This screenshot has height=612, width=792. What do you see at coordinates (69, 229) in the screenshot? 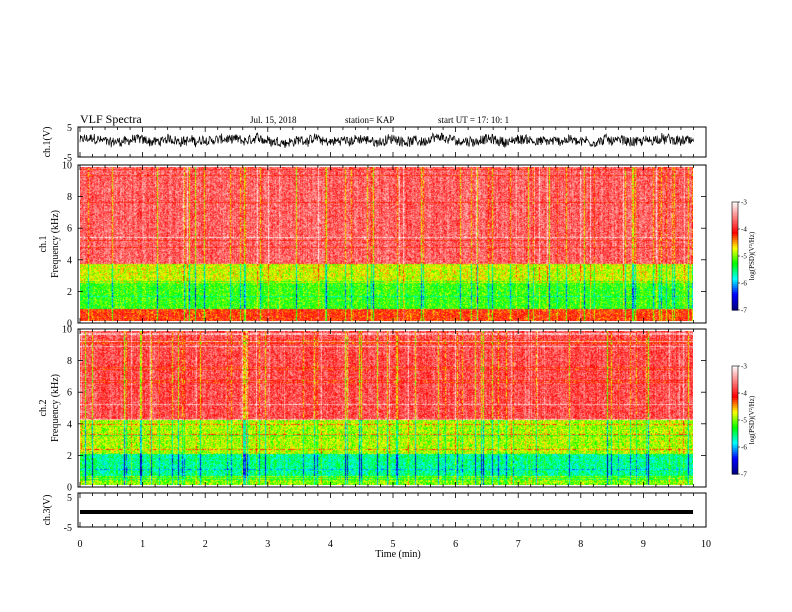
I see `y-tick-label: 6` at bounding box center [69, 229].